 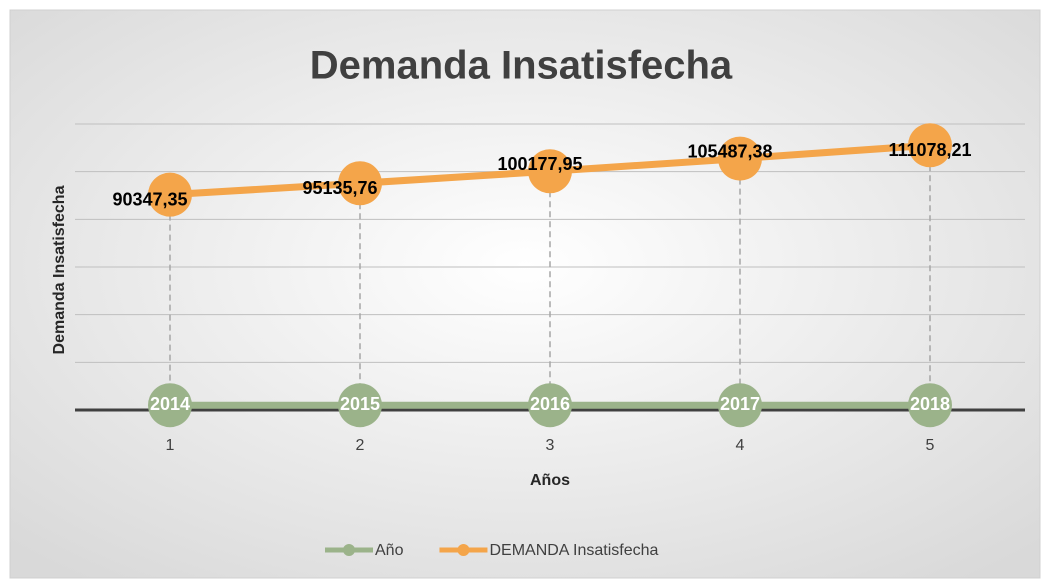 I want to click on x-tick-label: 2, so click(x=360, y=445).